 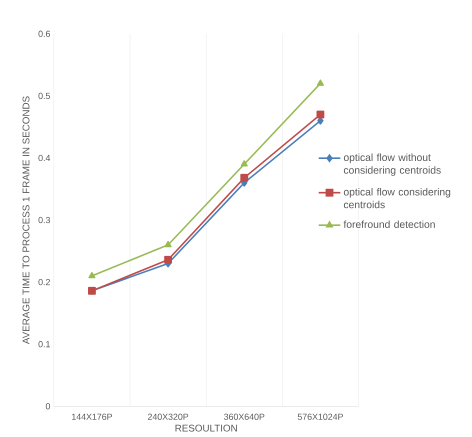 What do you see at coordinates (206, 428) in the screenshot?
I see `x-axis-title: RESOULTION` at bounding box center [206, 428].